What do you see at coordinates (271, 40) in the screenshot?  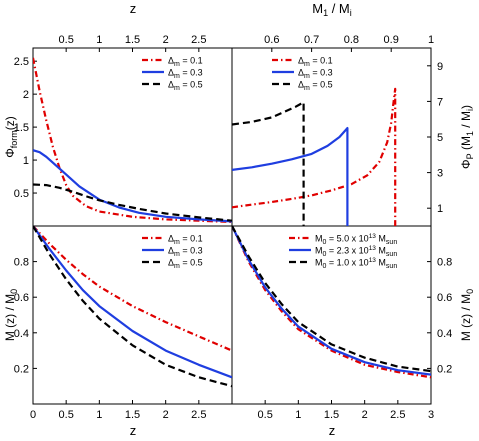 I see `x-tick-label: 0.6` at bounding box center [271, 40].